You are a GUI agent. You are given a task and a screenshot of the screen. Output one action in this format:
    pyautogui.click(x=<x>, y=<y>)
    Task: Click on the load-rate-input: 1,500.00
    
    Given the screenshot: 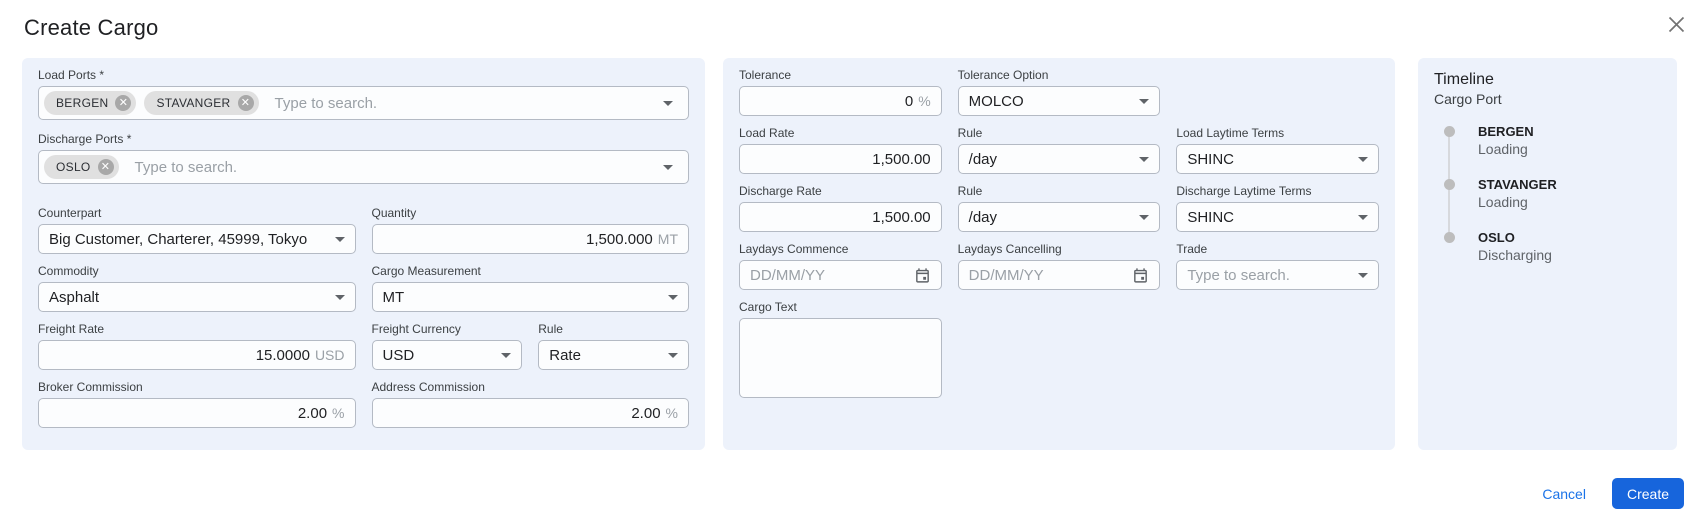 What is the action you would take?
    pyautogui.click(x=840, y=159)
    